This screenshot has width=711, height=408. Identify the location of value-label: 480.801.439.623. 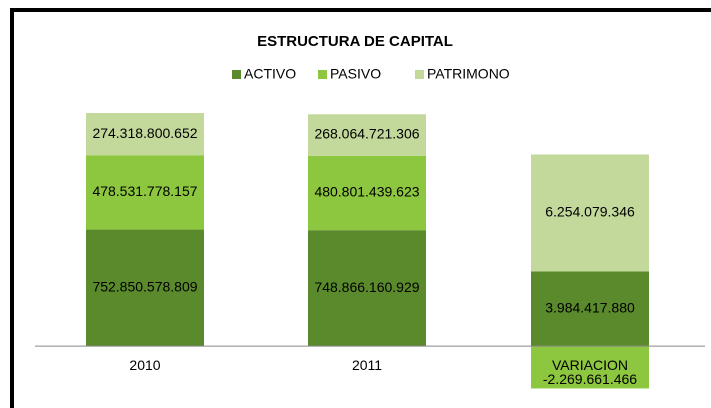
(366, 192).